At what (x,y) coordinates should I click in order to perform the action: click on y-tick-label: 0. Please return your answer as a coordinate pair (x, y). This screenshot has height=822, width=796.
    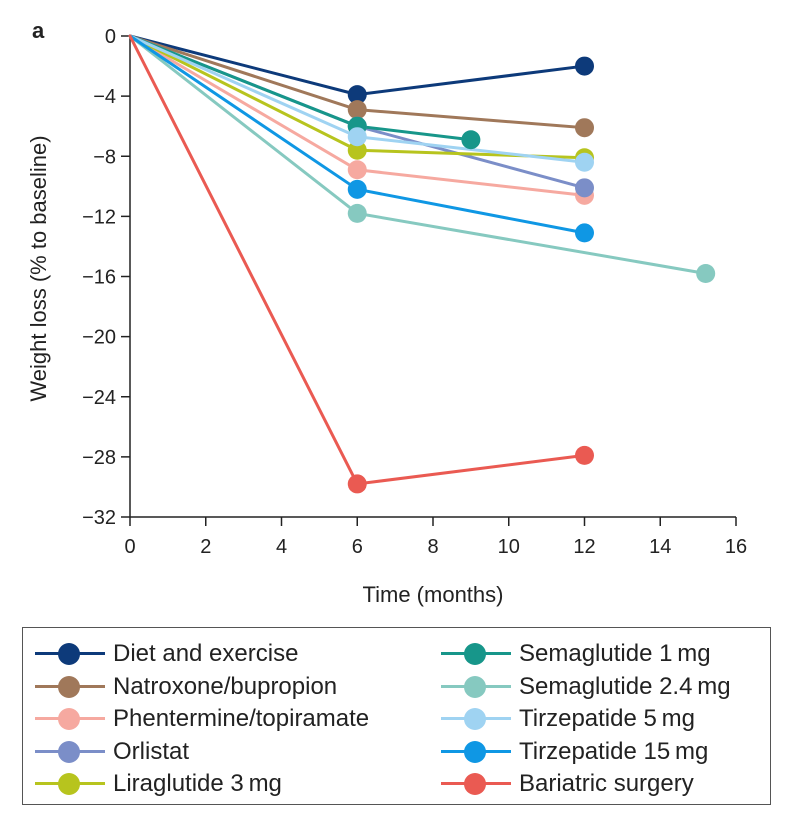
    Looking at the image, I should click on (110, 37).